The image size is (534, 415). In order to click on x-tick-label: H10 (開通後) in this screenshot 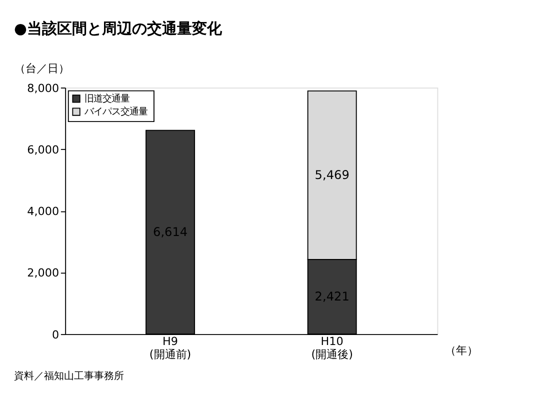, I will do `click(332, 347)`.